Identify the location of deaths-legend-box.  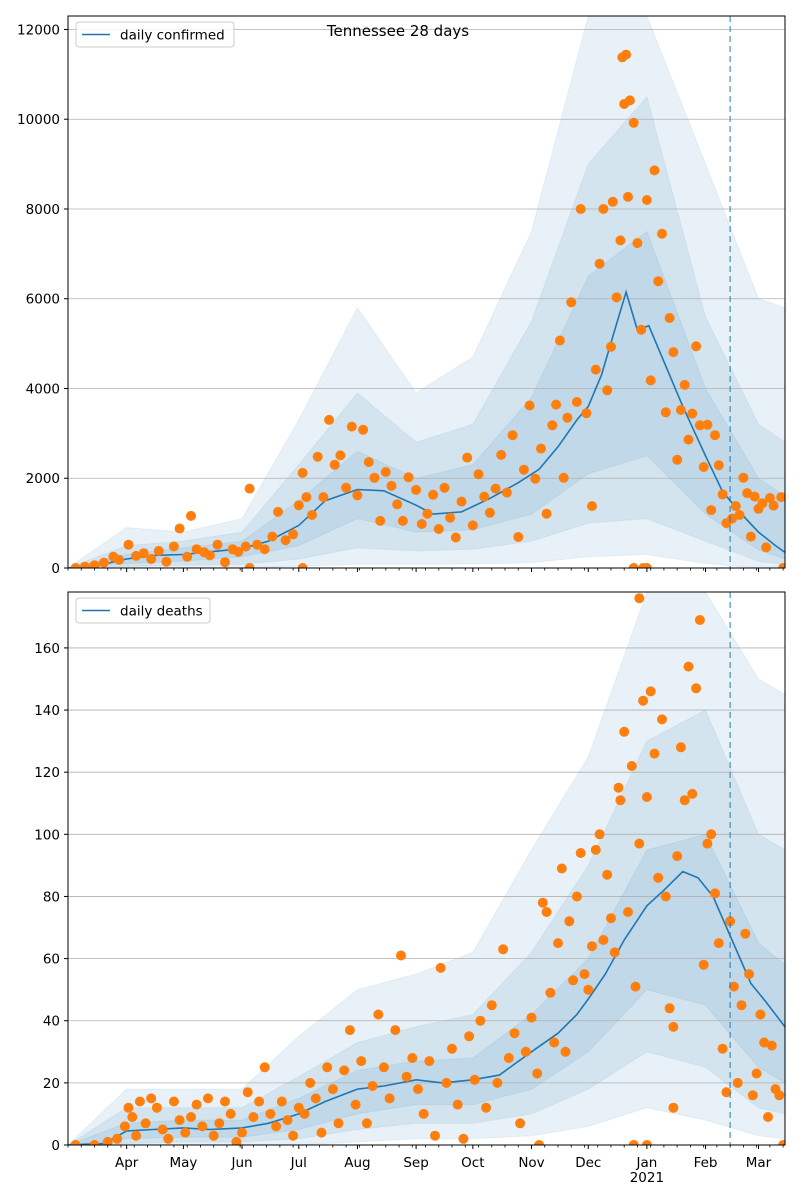
(143, 610).